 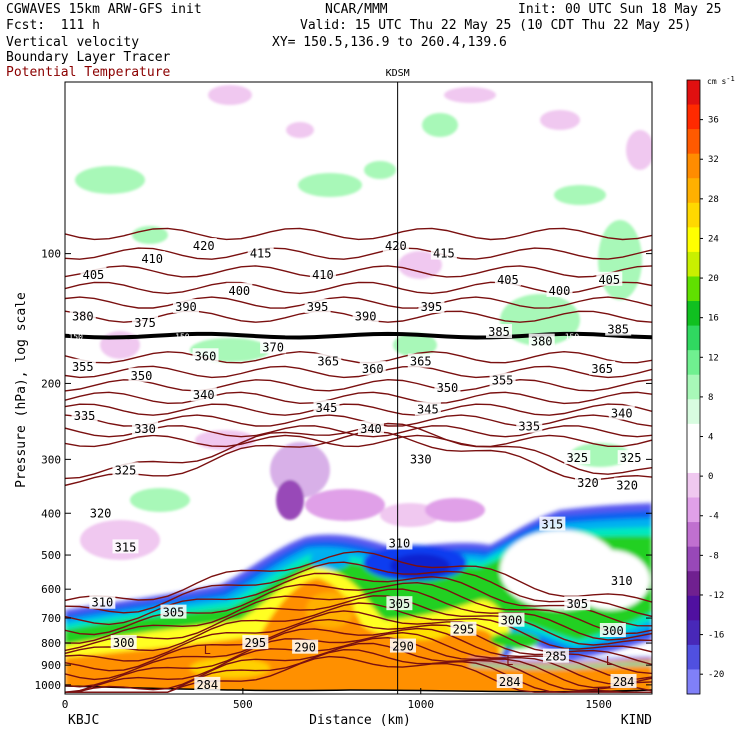 I want to click on theta-label: 325, so click(x=631, y=458).